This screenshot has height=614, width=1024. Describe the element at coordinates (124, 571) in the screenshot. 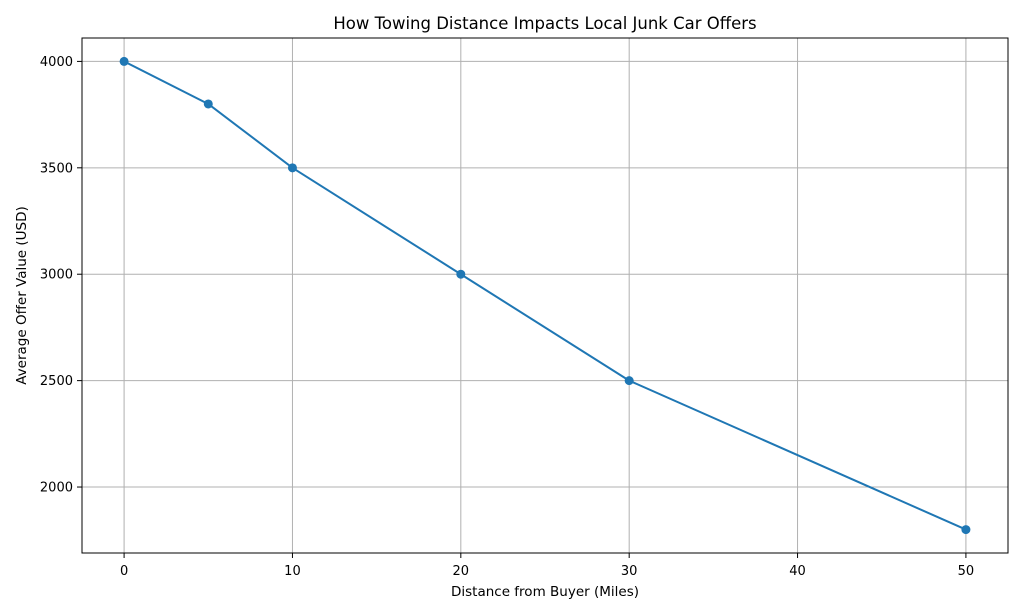

I see `x-tick-label-0: 0` at that location.